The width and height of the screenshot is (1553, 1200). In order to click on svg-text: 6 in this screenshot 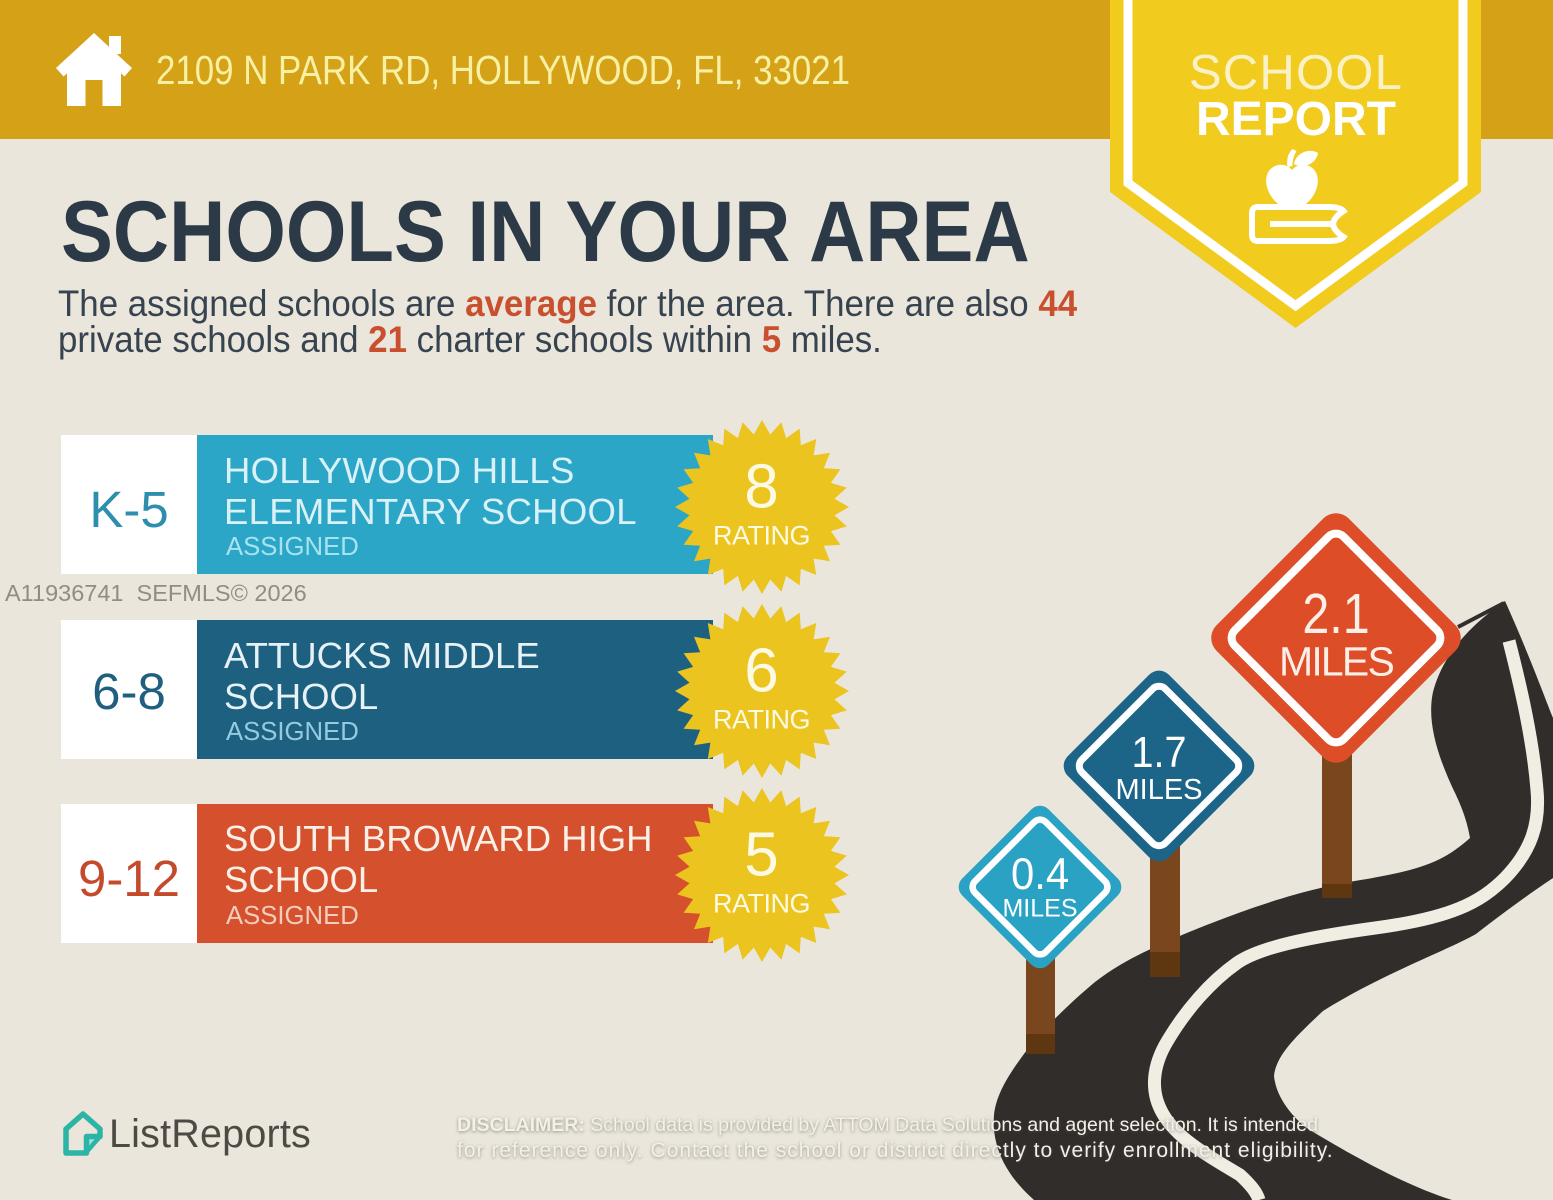, I will do `click(761, 671)`.